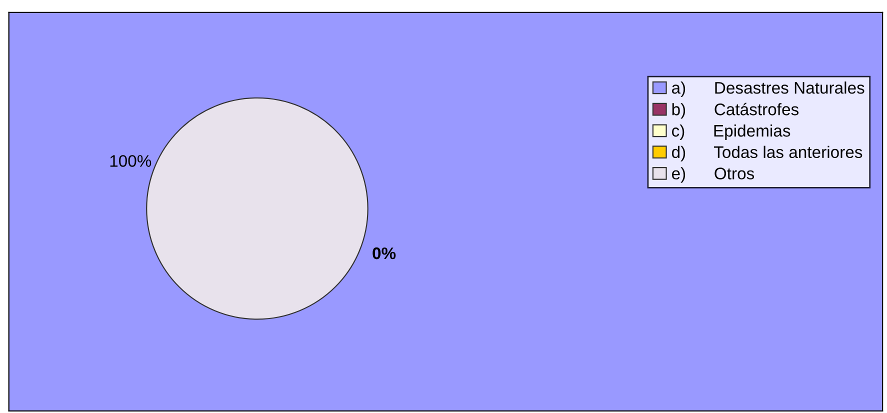  I want to click on data-label: 100%, so click(131, 161).